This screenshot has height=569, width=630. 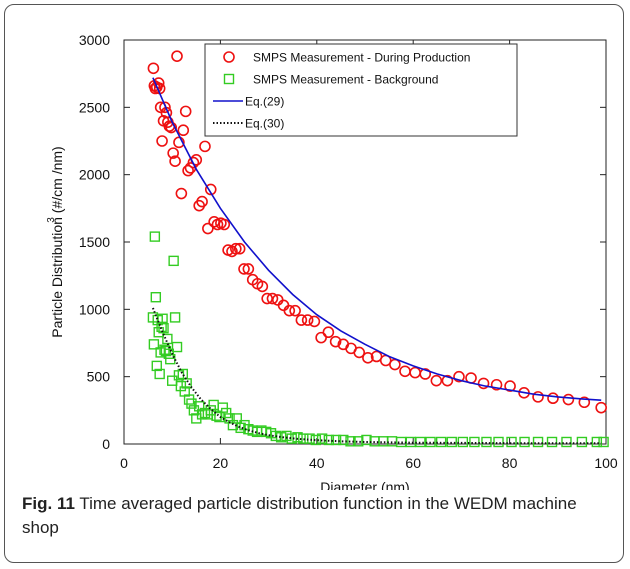 What do you see at coordinates (606, 463) in the screenshot?
I see `x-tick-label: 100` at bounding box center [606, 463].